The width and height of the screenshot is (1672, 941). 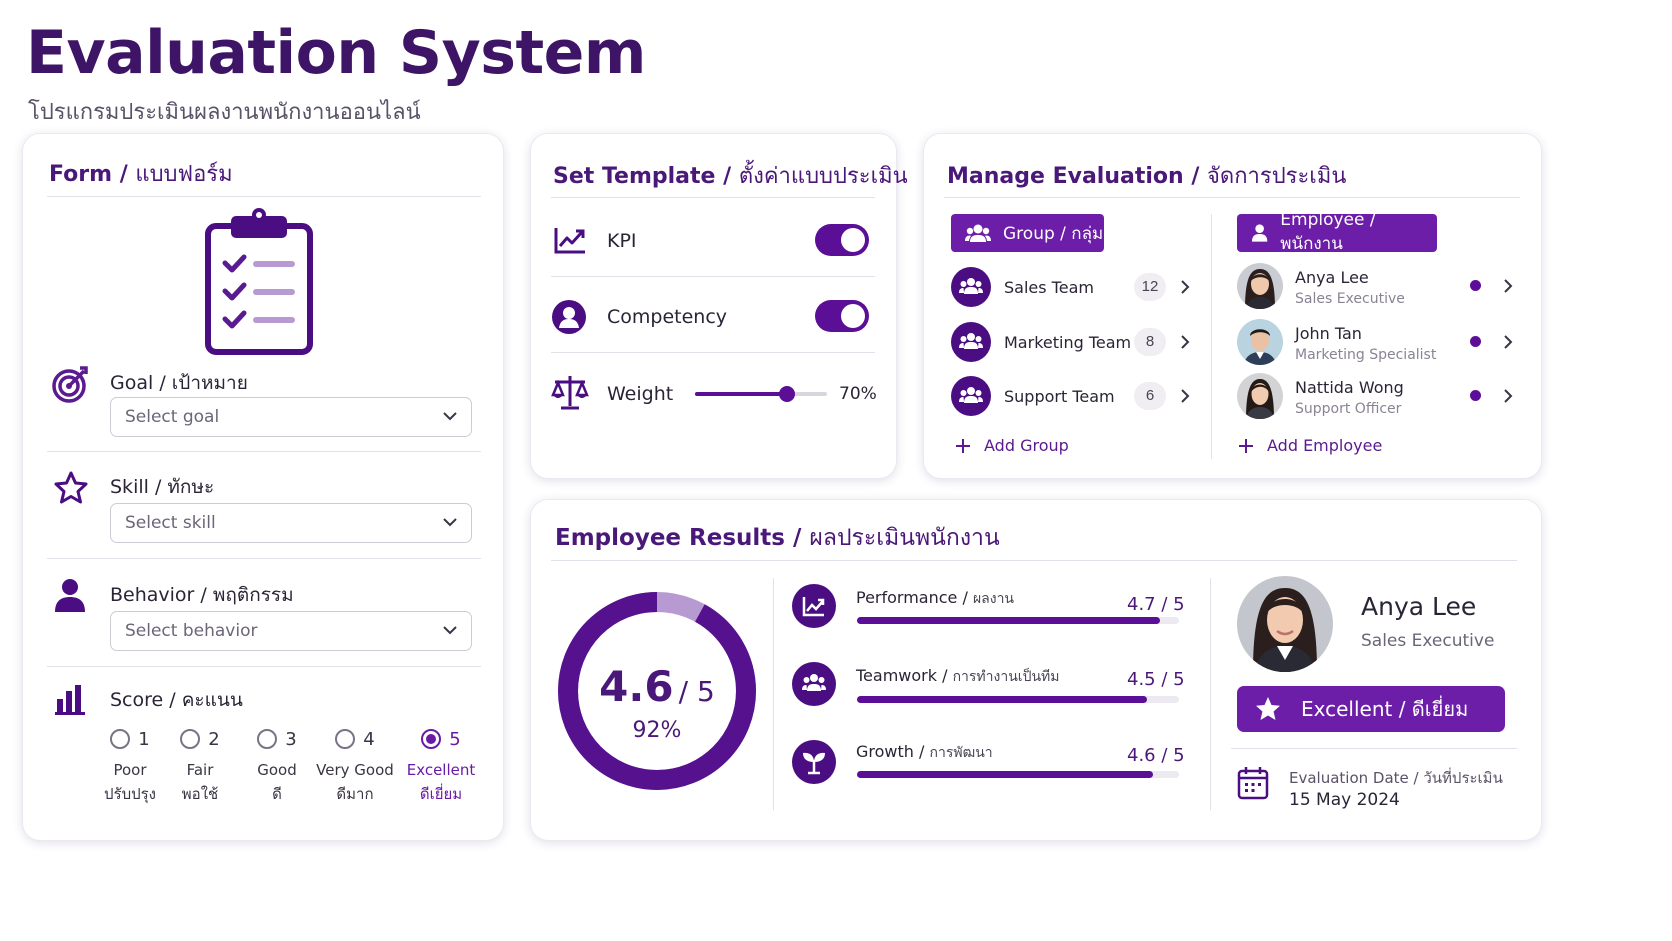 I want to click on growth-icon, so click(x=814, y=762).